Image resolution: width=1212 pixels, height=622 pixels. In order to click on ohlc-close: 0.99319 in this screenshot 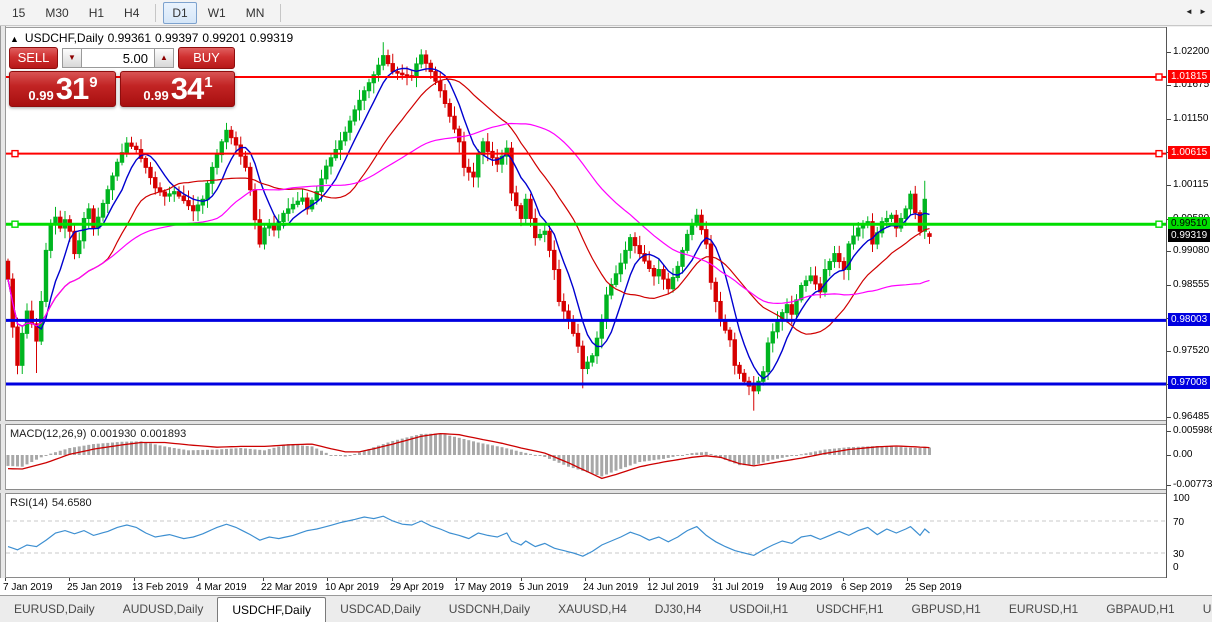, I will do `click(271, 38)`.